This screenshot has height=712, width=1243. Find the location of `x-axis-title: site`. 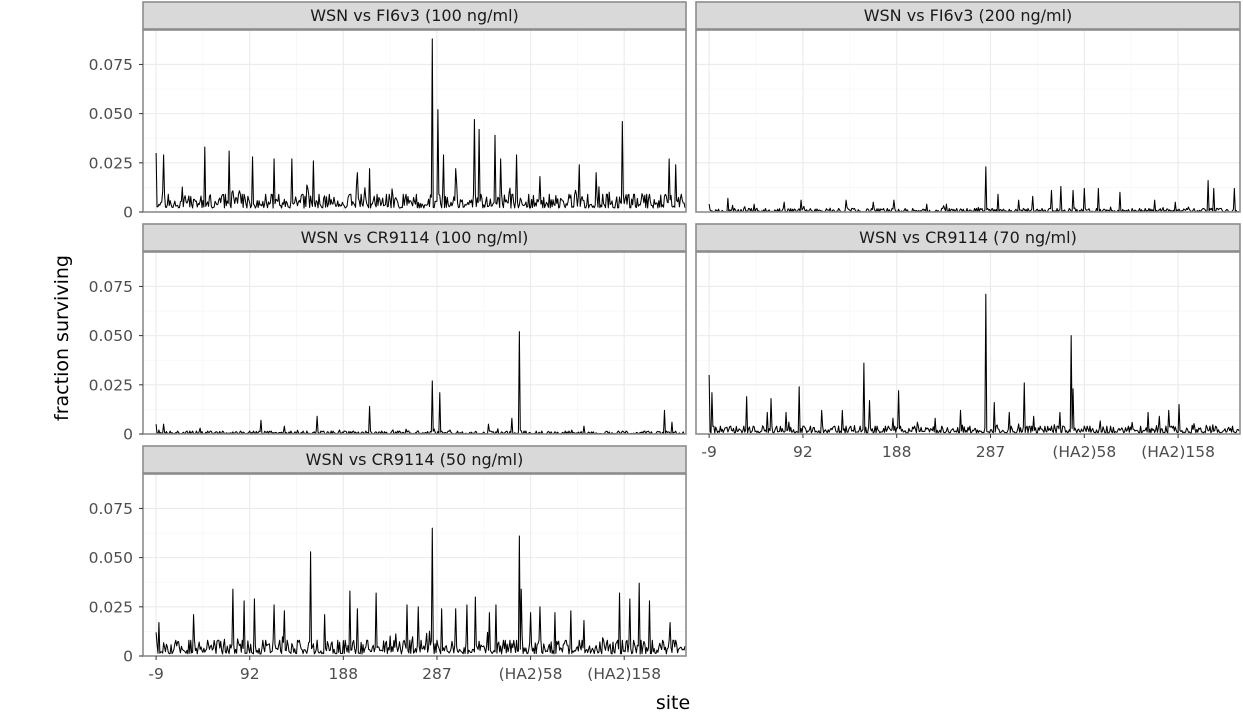

x-axis-title: site is located at coordinates (673, 702).